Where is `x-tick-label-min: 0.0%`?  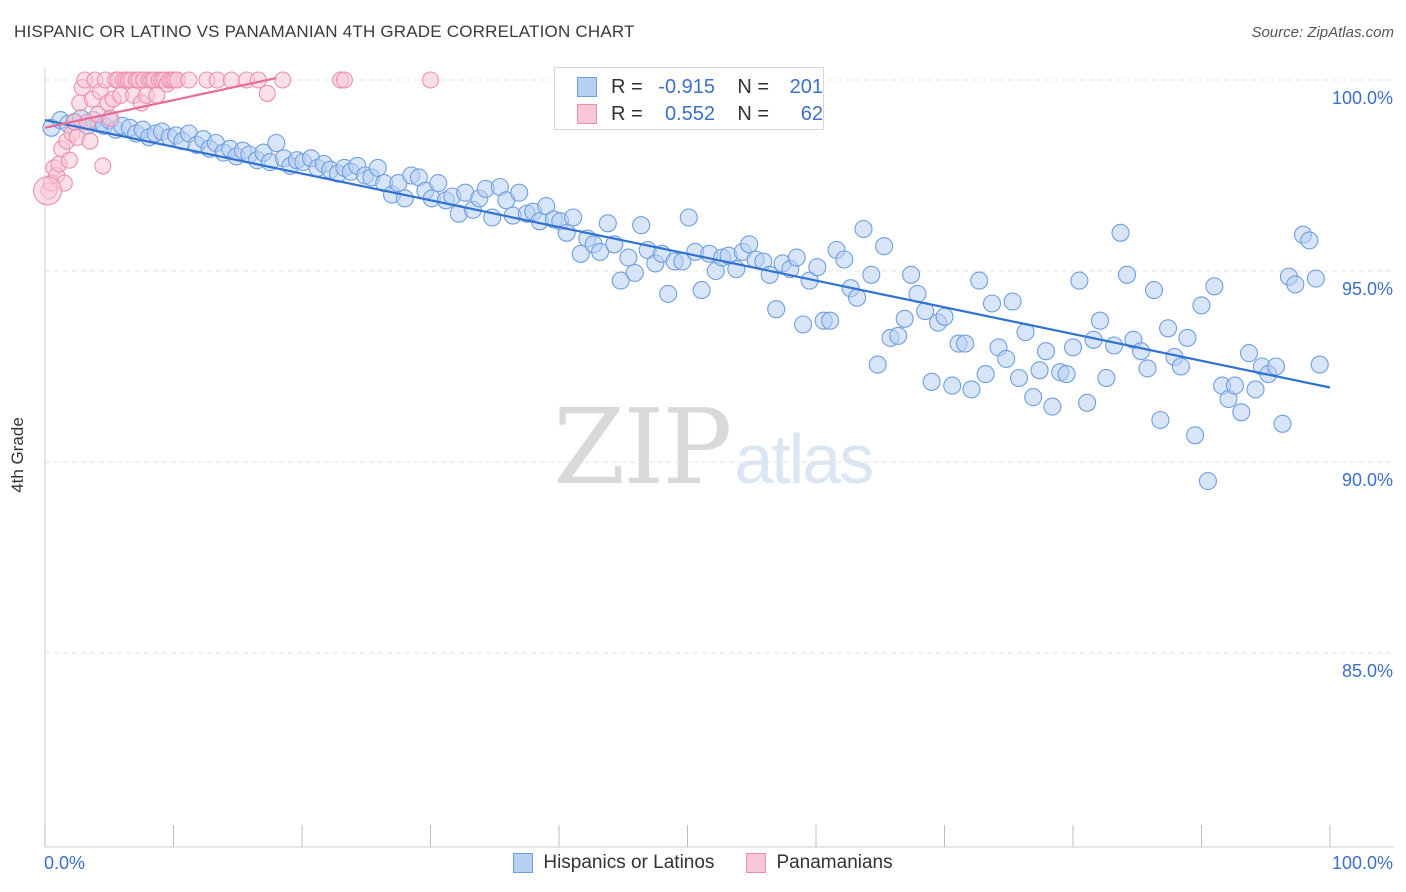
x-tick-label-min: 0.0% is located at coordinates (64, 863).